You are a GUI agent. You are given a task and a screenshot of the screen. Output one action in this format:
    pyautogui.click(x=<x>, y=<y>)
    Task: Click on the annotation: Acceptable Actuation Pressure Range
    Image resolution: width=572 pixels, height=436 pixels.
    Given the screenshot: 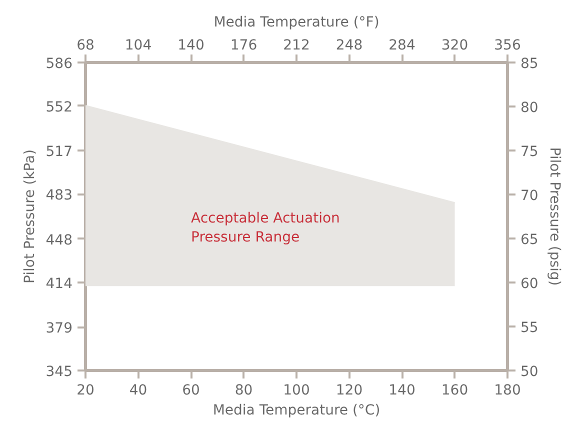 What is the action you would take?
    pyautogui.click(x=265, y=228)
    